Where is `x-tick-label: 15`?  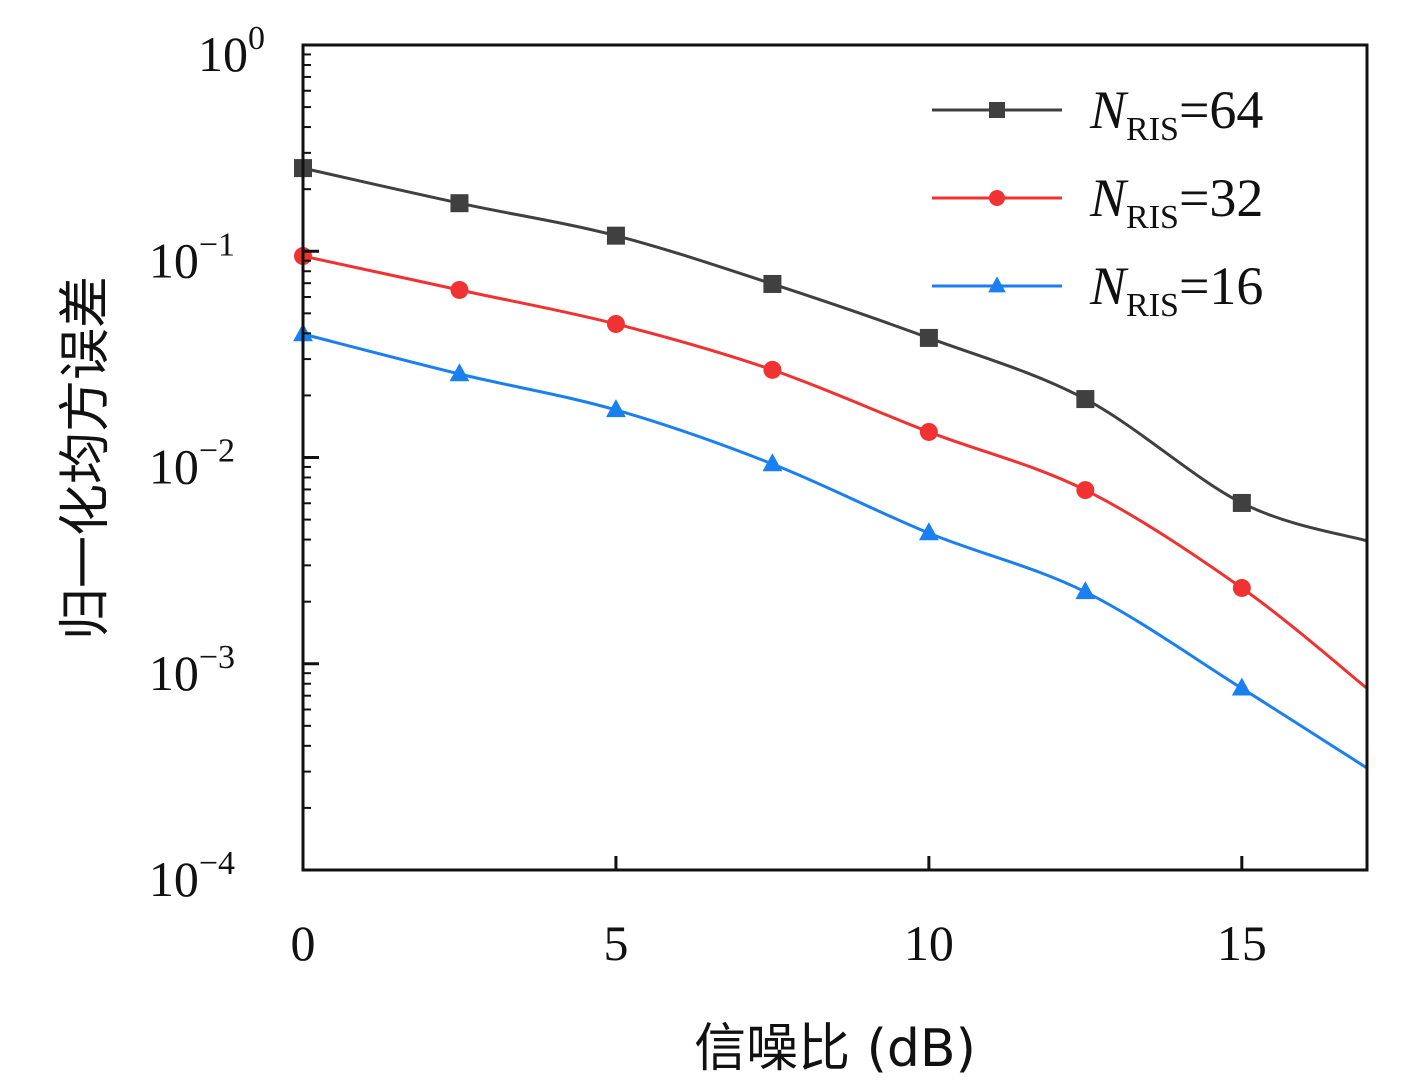
x-tick-label: 15 is located at coordinates (1242, 943).